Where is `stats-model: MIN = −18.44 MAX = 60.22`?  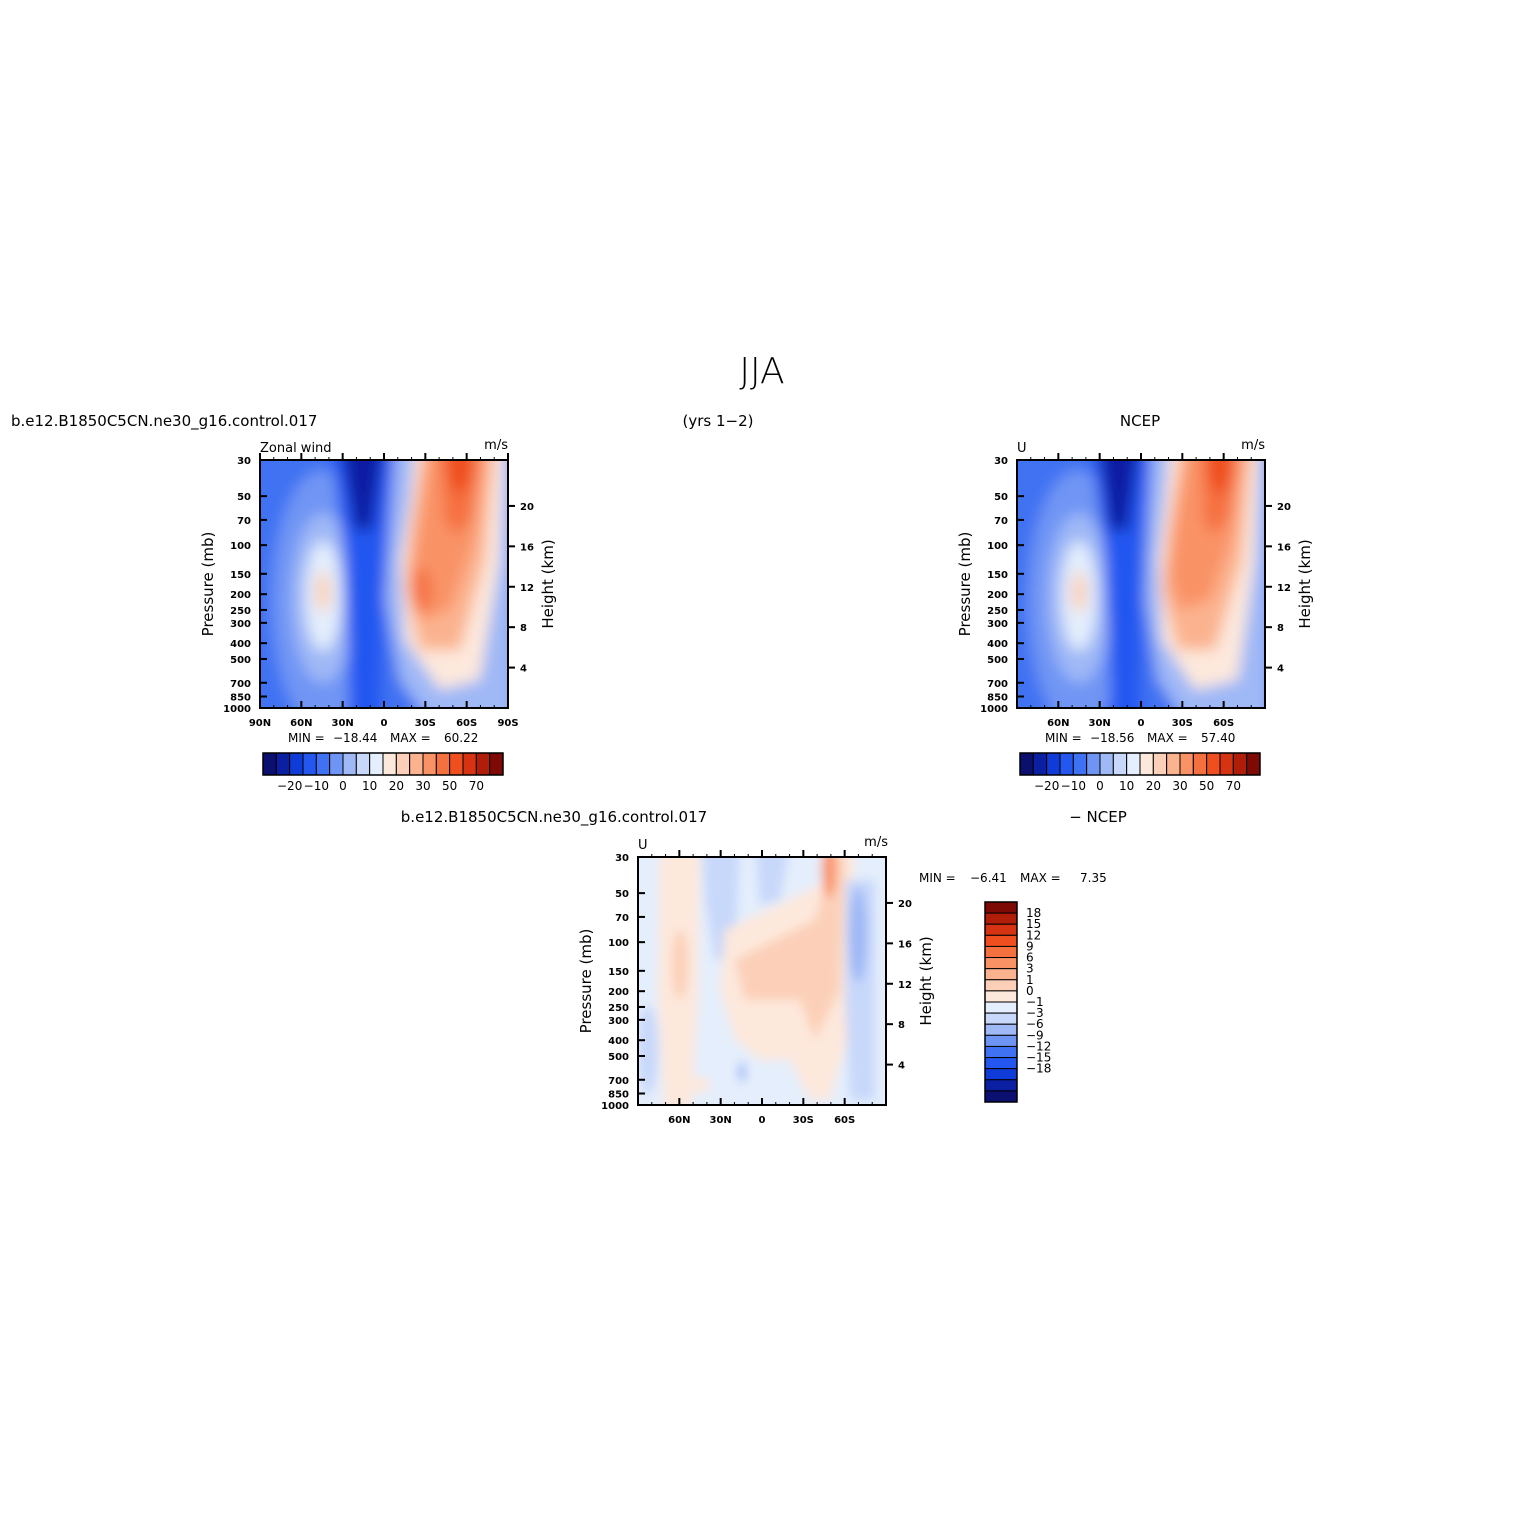 stats-model: MIN = −18.44 MAX = 60.22 is located at coordinates (383, 738).